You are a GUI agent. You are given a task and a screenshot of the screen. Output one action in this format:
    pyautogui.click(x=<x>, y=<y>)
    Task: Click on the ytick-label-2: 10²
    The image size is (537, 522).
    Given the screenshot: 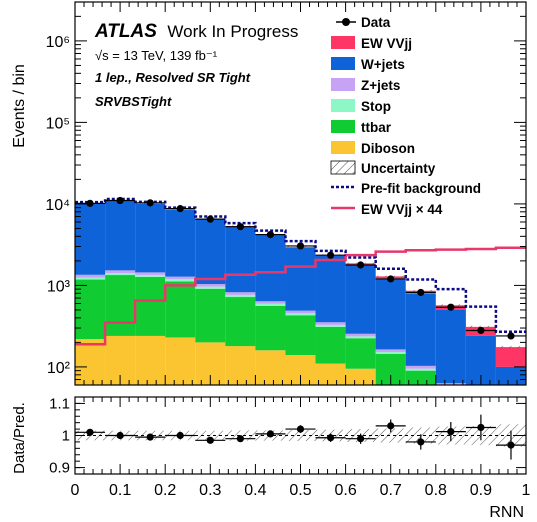 What is the action you would take?
    pyautogui.click(x=59, y=368)
    